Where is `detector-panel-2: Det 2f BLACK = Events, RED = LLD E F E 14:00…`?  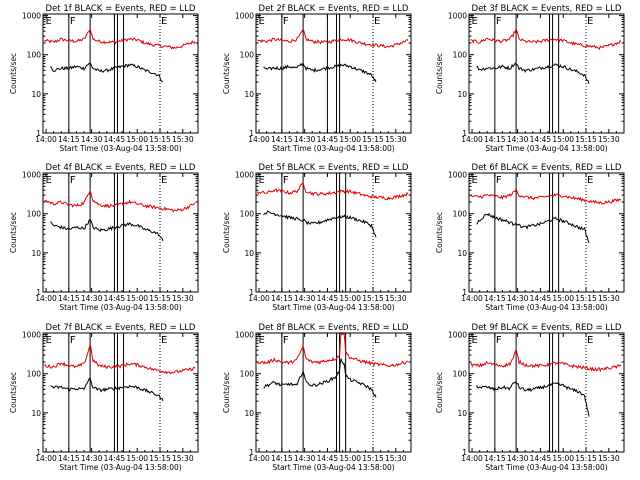 detector-panel-2: Det 2f BLACK = Events, RED = LLD E F E 14:00… is located at coordinates (317, 78).